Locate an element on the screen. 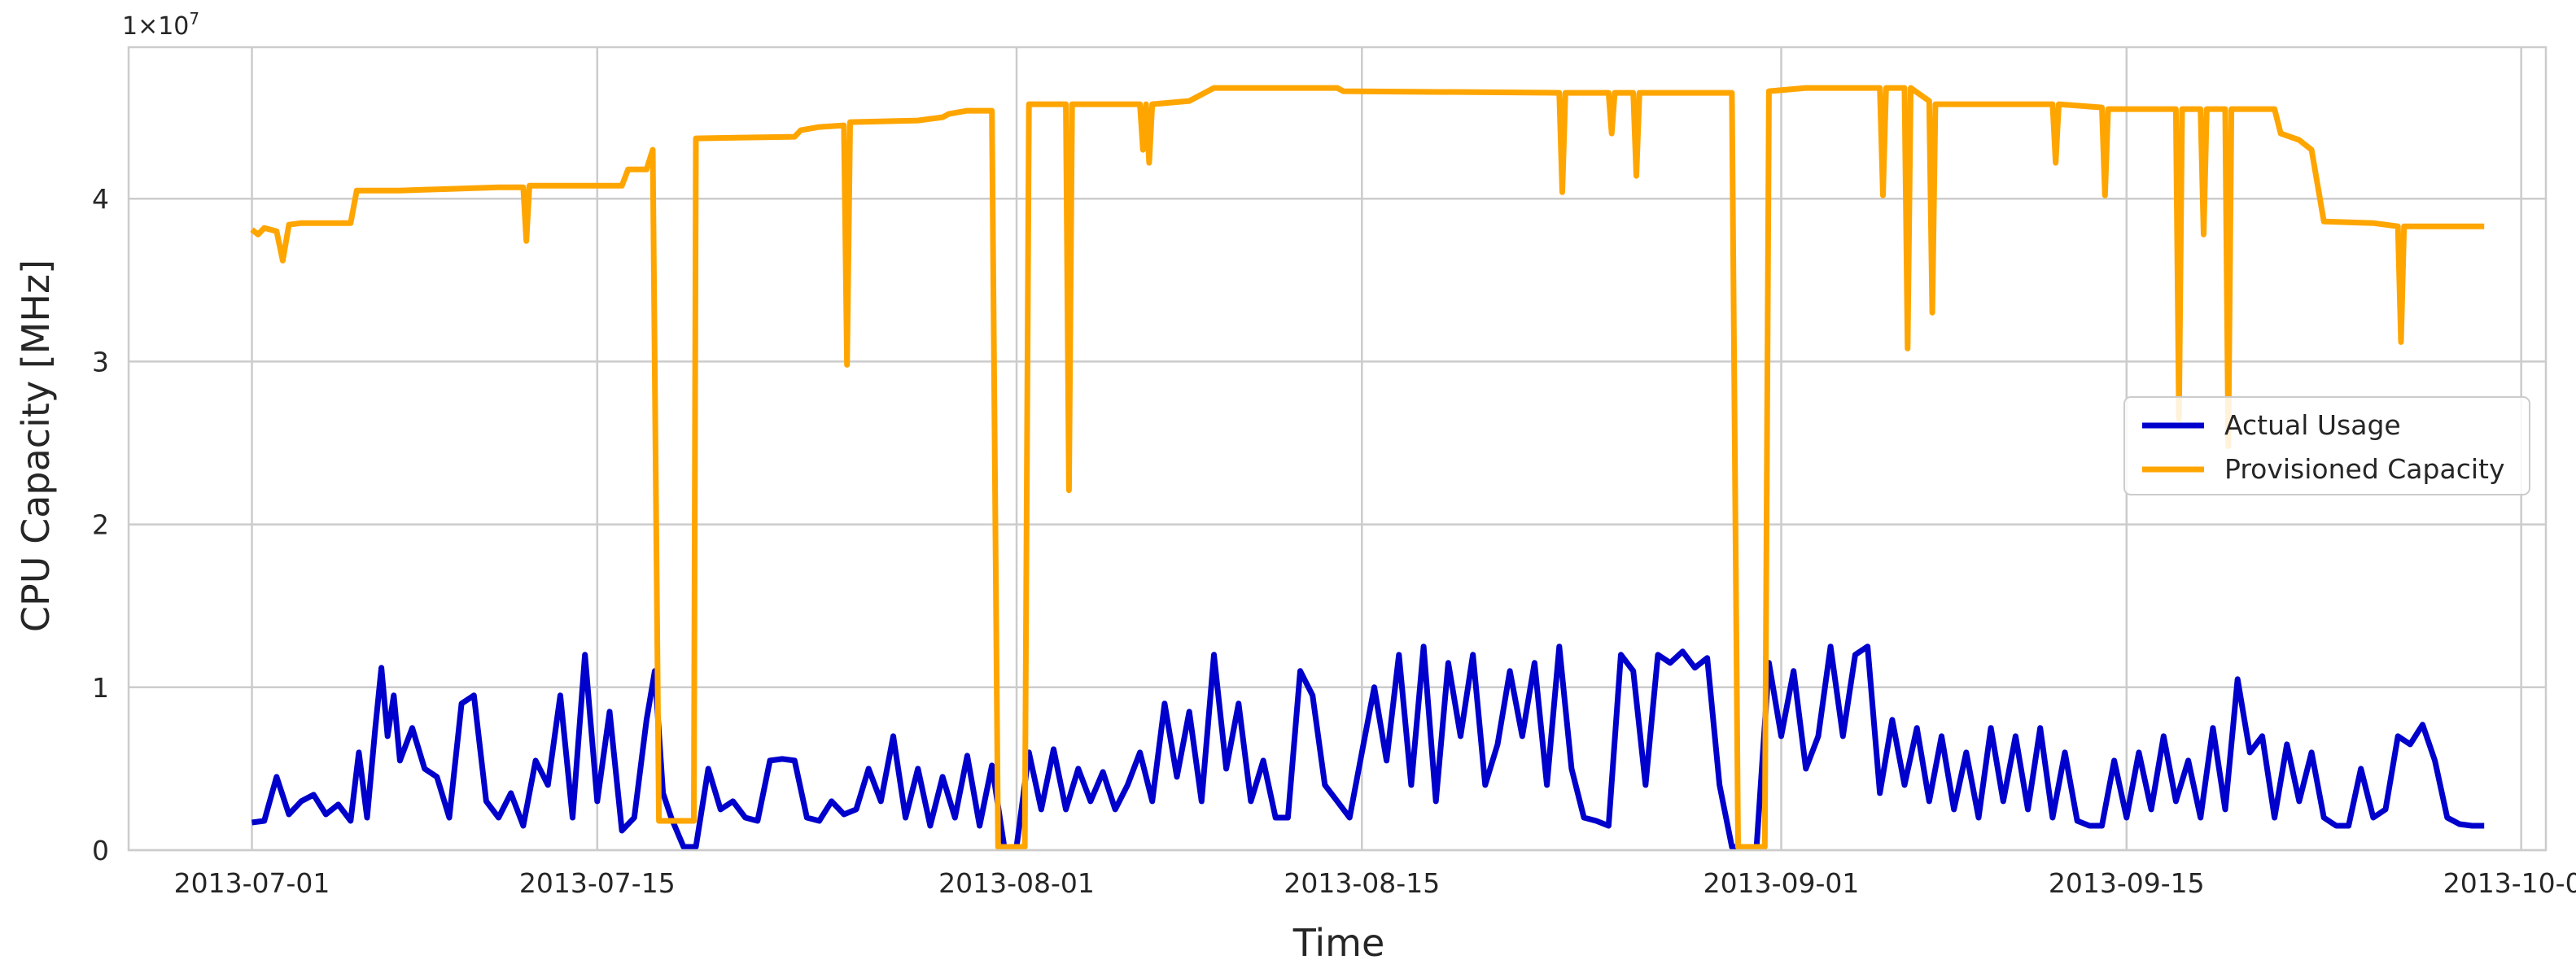 The image size is (2576, 973). y-tick-label: 1 is located at coordinates (100, 688).